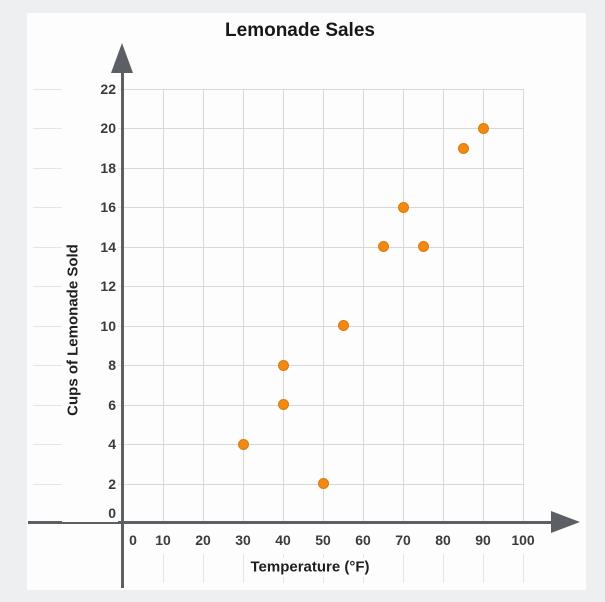 Image resolution: width=605 pixels, height=602 pixels. I want to click on y-tick-label: 2, so click(90, 483).